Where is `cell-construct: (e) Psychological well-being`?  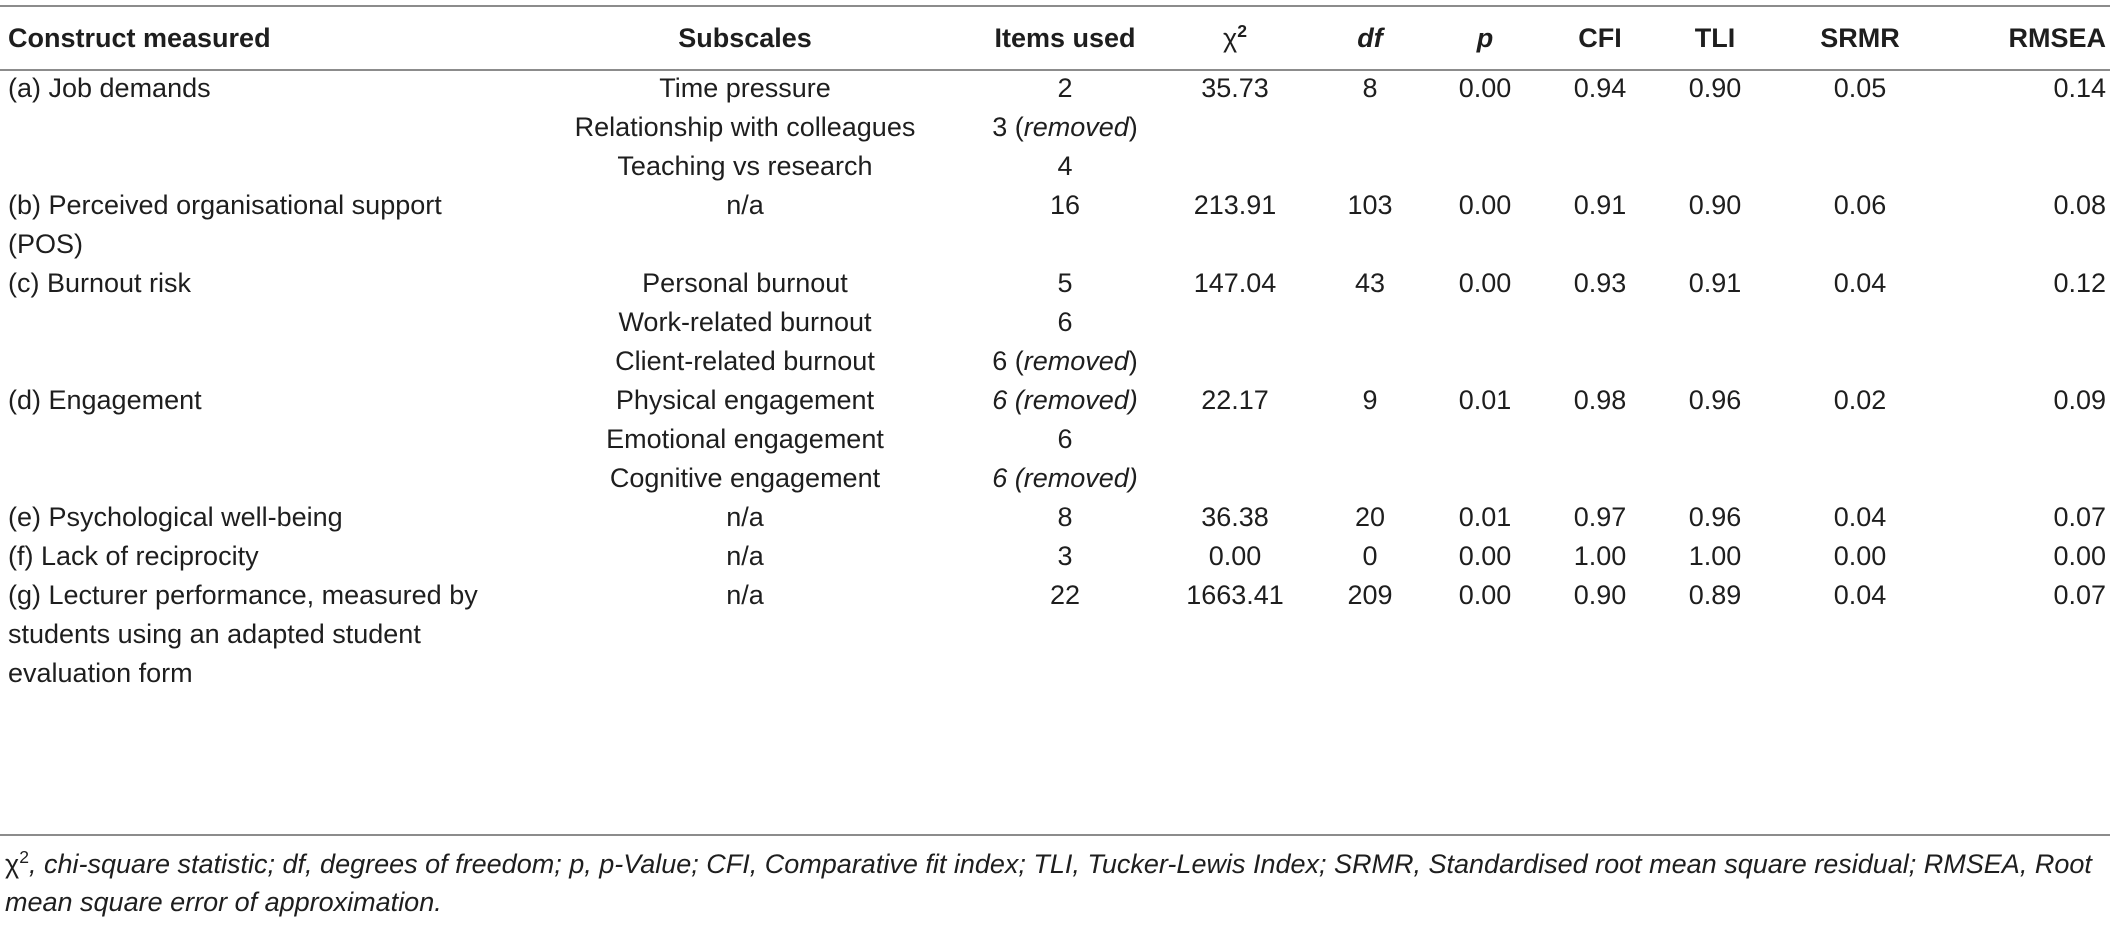
cell-construct: (e) Psychological well-being is located at coordinates (175, 517).